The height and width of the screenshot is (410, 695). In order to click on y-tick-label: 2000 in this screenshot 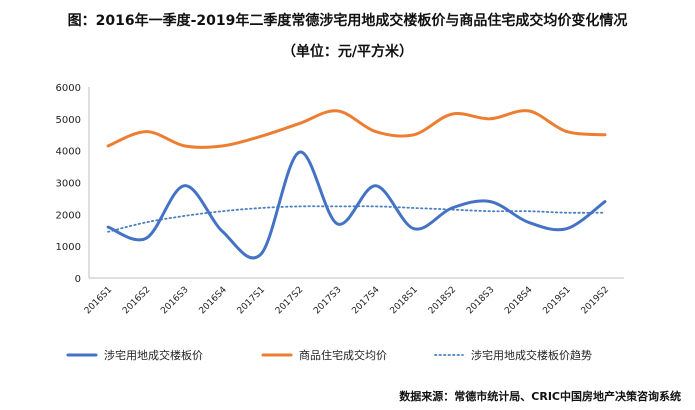, I will do `click(68, 215)`.